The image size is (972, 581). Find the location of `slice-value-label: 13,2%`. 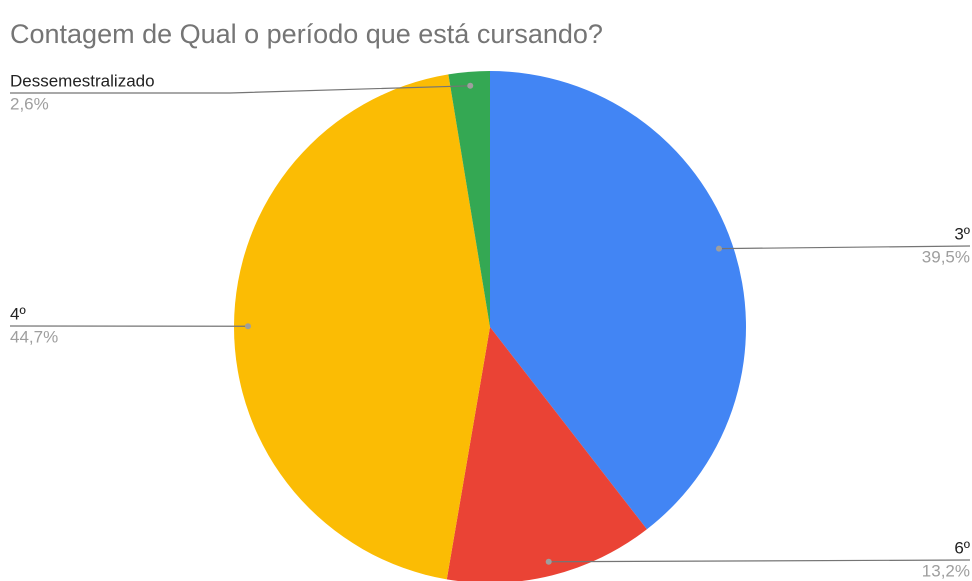

slice-value-label: 13,2% is located at coordinates (946, 570).